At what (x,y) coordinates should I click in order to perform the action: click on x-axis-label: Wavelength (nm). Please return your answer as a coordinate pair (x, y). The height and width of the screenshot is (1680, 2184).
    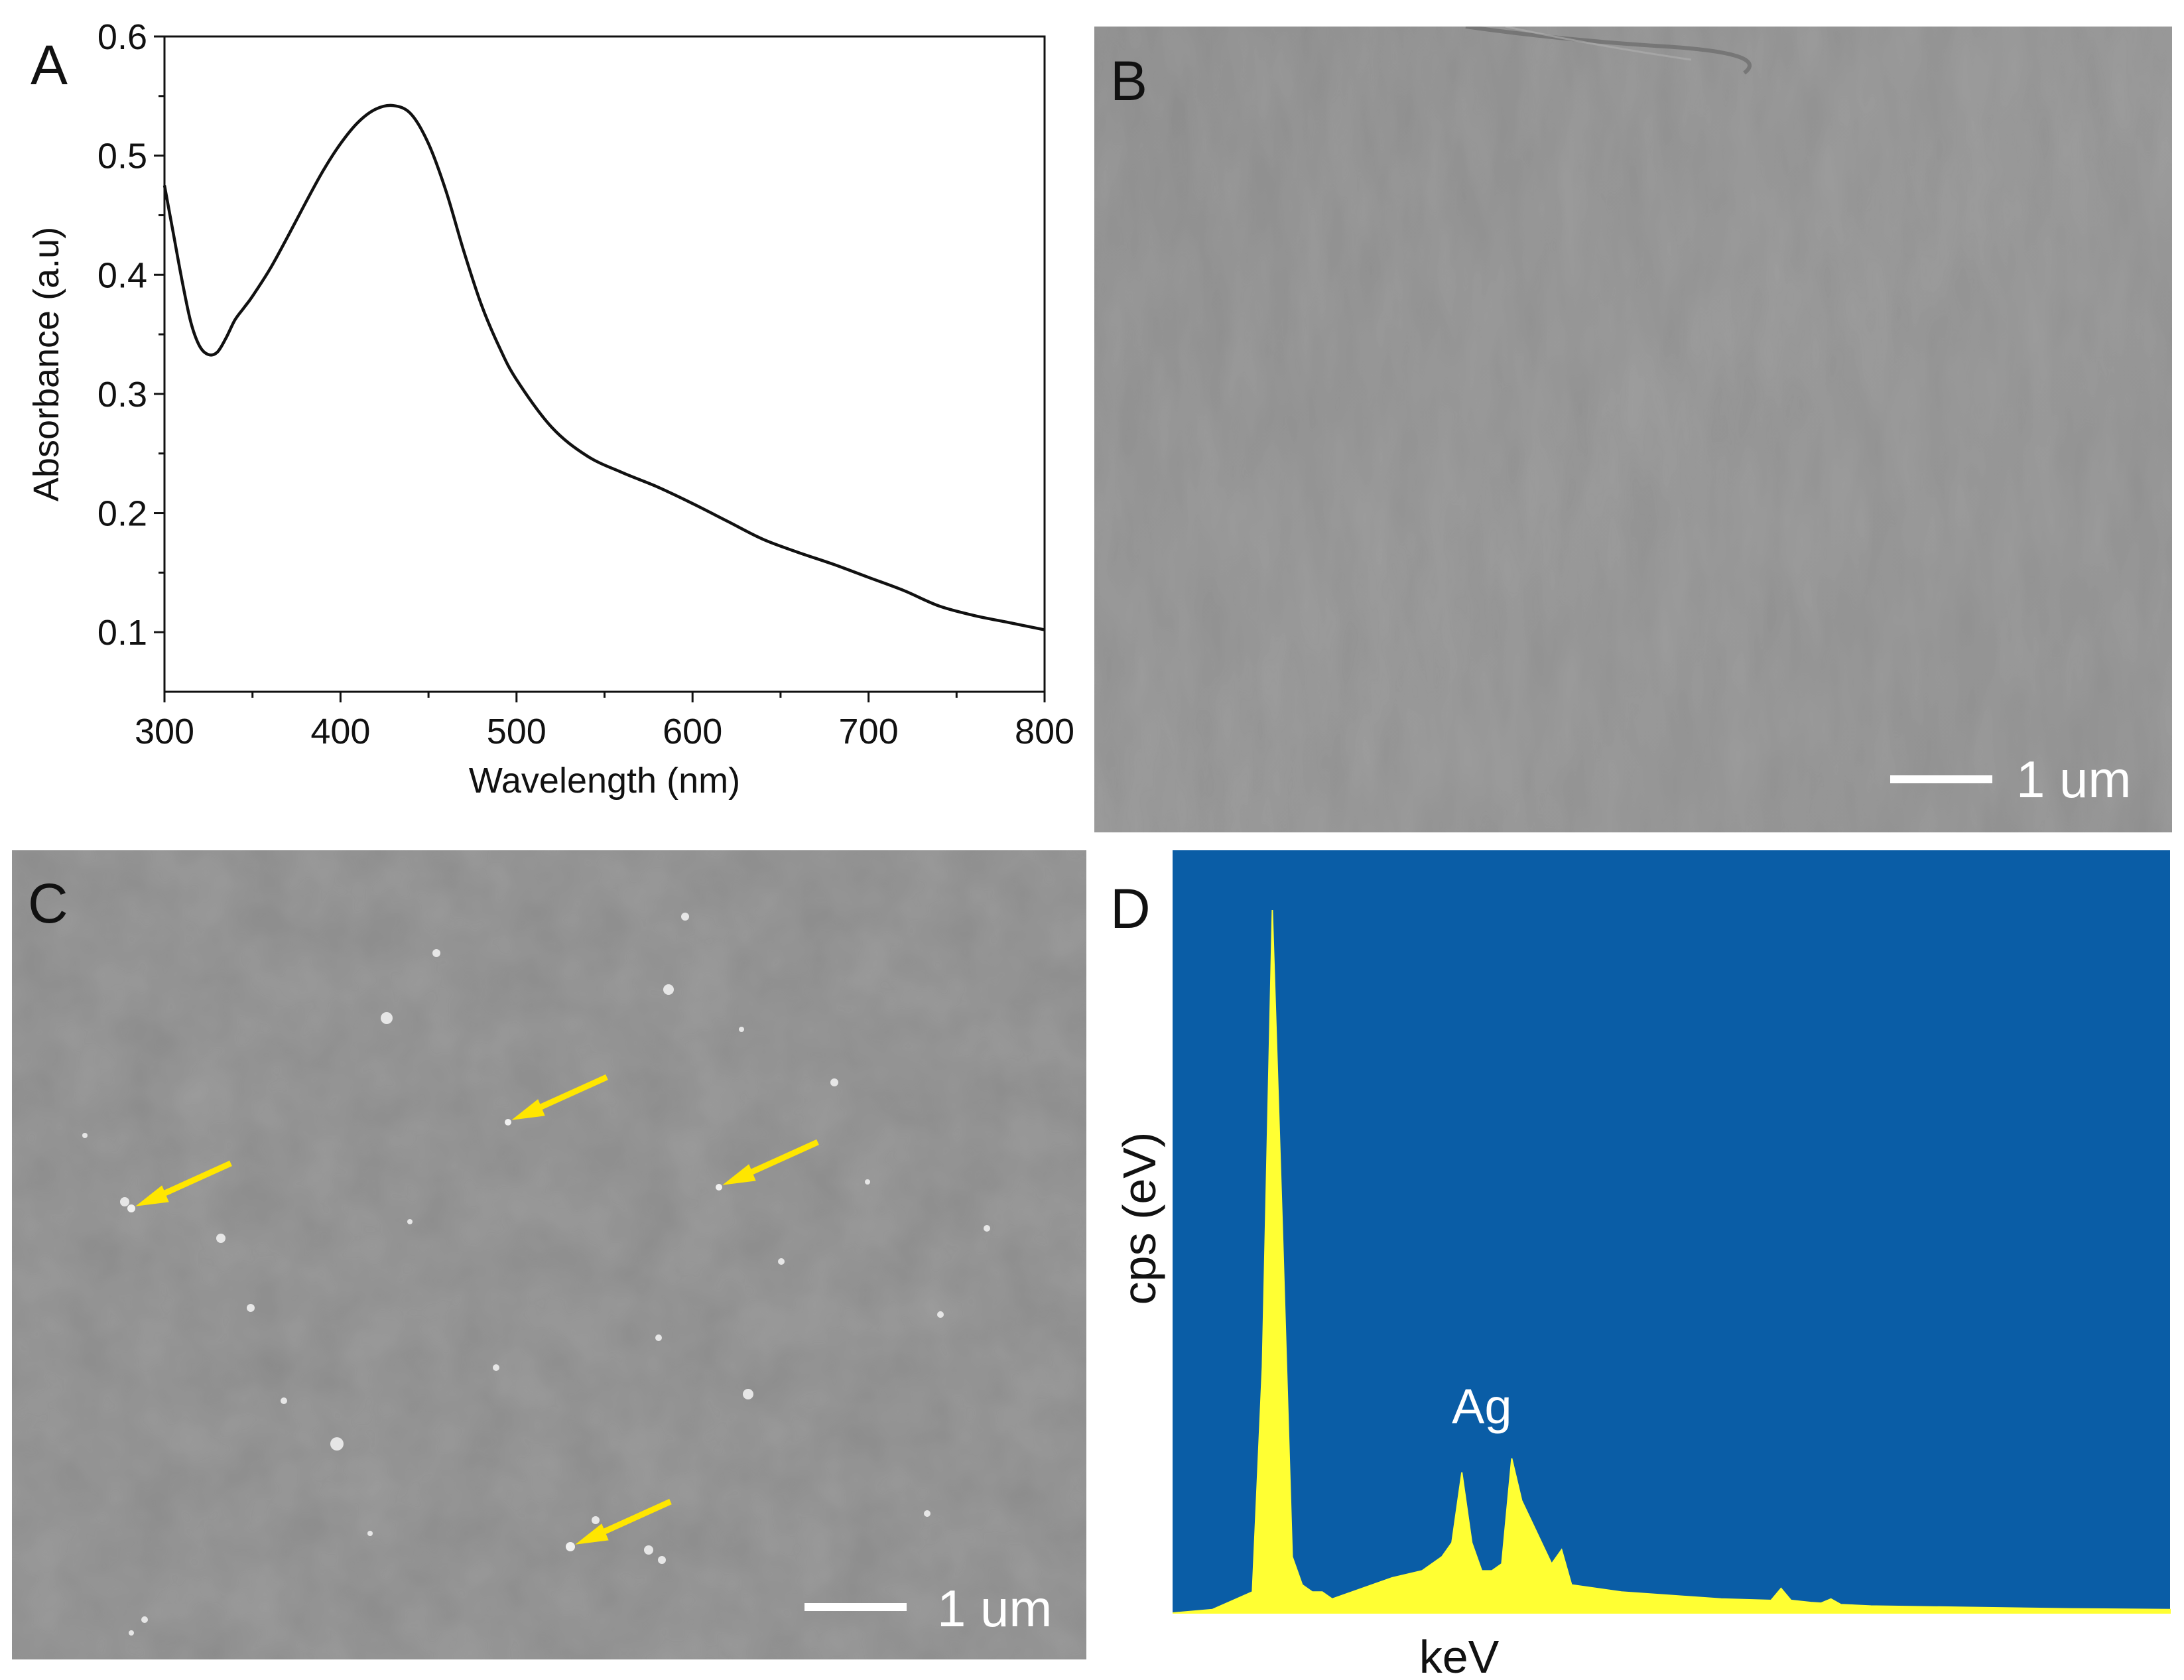
    Looking at the image, I should click on (604, 781).